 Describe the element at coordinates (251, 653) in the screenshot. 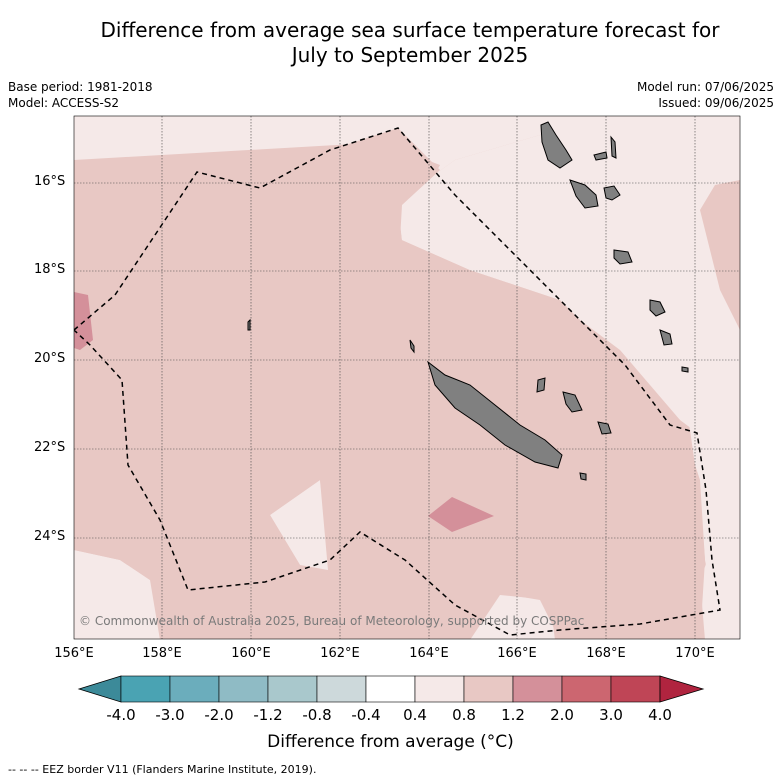

I see `lon-label-160e: 160°E` at that location.